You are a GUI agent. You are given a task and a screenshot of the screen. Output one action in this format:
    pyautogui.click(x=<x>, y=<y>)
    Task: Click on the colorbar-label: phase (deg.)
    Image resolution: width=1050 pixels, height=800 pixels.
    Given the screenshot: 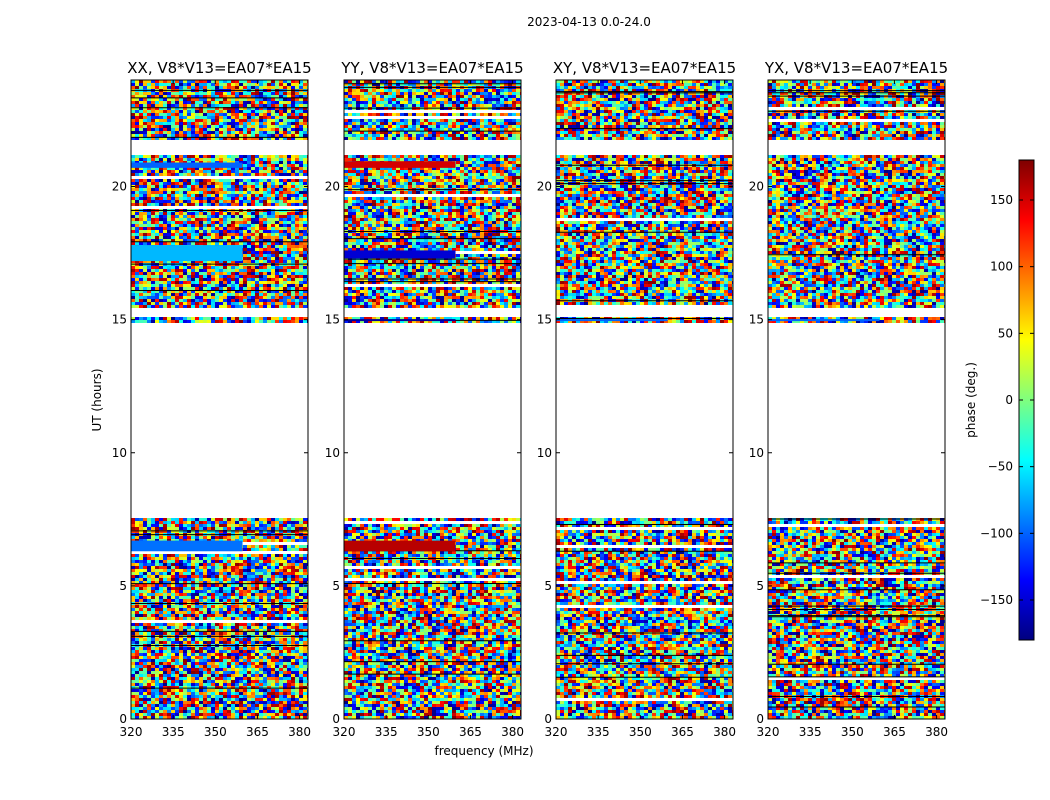 What is the action you would take?
    pyautogui.click(x=971, y=400)
    